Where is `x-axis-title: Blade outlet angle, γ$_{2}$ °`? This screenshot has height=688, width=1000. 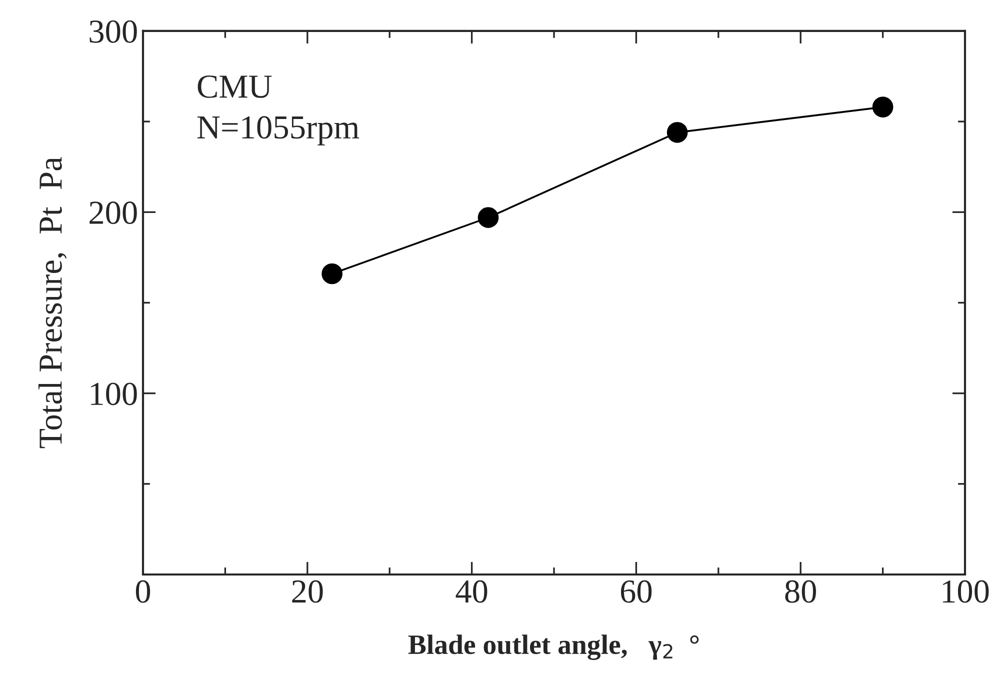 x-axis-title: Blade outlet angle, γ$_{2}$ ° is located at coordinates (553, 647).